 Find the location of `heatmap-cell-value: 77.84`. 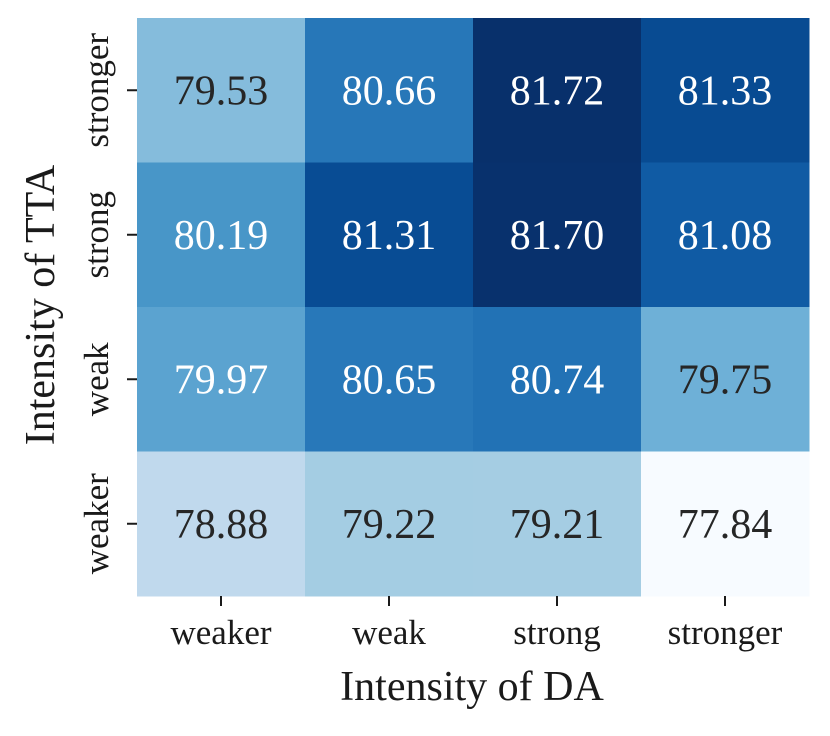

heatmap-cell-value: 77.84 is located at coordinates (725, 525).